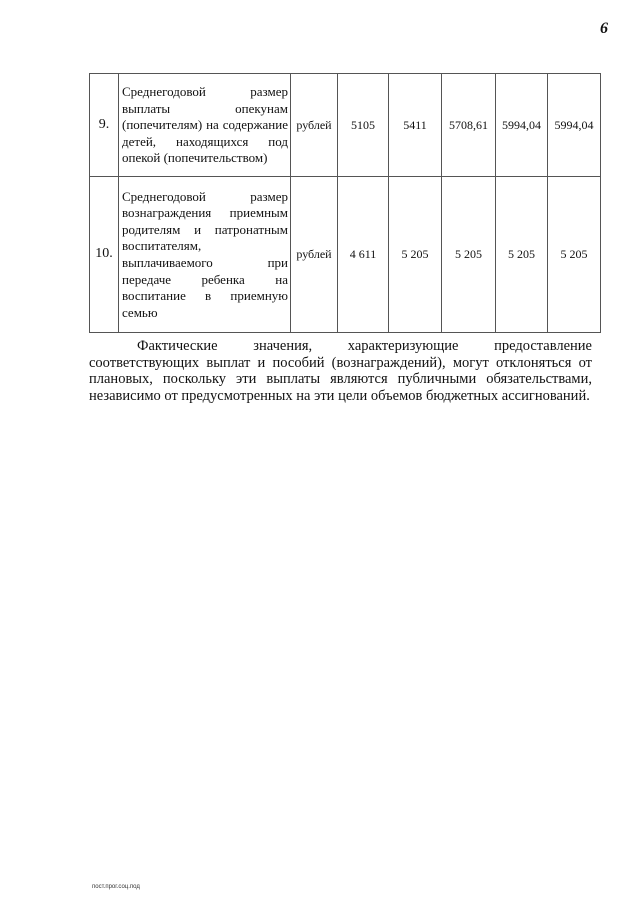 The height and width of the screenshot is (905, 640). Describe the element at coordinates (104, 254) in the screenshot. I see `row-number: 10.` at that location.